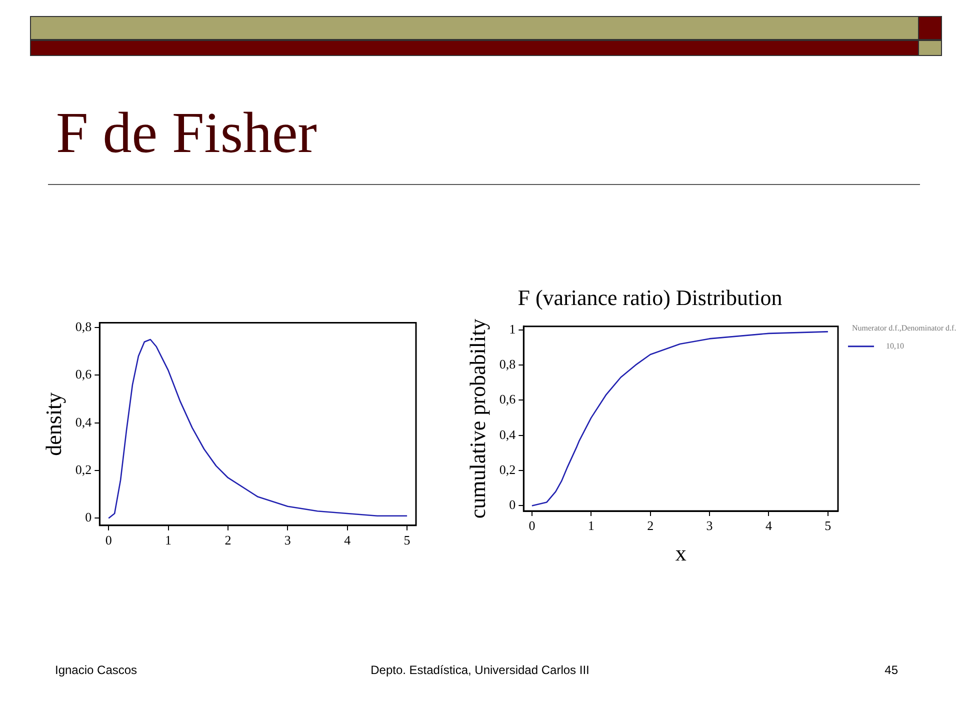 Image resolution: width=960 pixels, height=720 pixels. What do you see at coordinates (650, 297) in the screenshot?
I see `chart-title: F (variance ratio) Distribution` at bounding box center [650, 297].